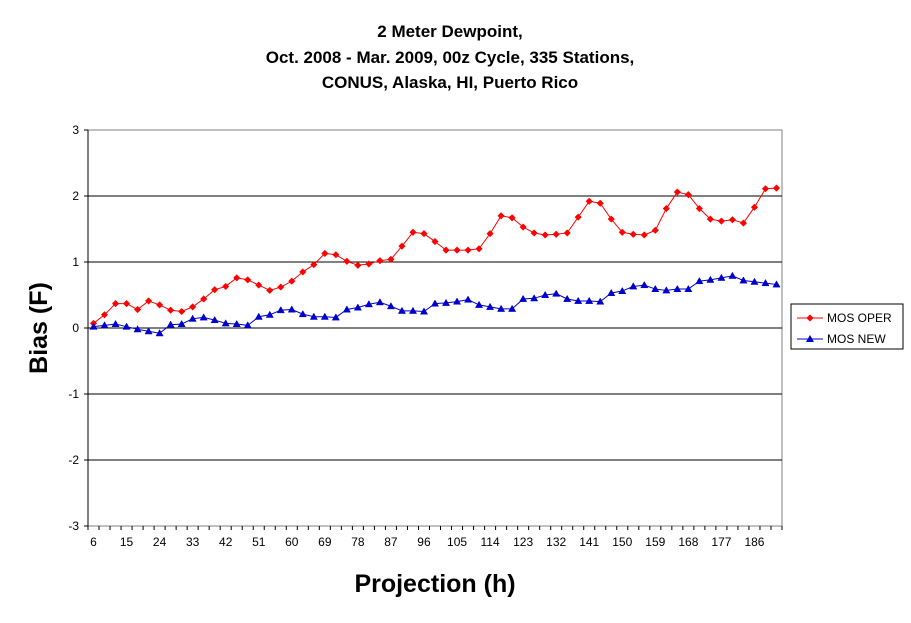 Image resolution: width=911 pixels, height=623 pixels. Describe the element at coordinates (449, 31) in the screenshot. I see `title-line-1: 2 Meter Dewpoint,` at that location.